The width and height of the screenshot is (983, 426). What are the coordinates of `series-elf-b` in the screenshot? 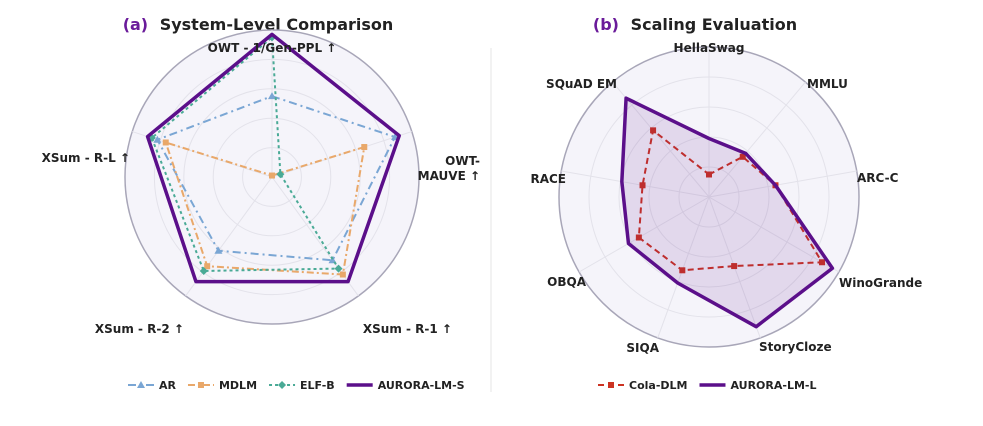 It's located at (245, 154).